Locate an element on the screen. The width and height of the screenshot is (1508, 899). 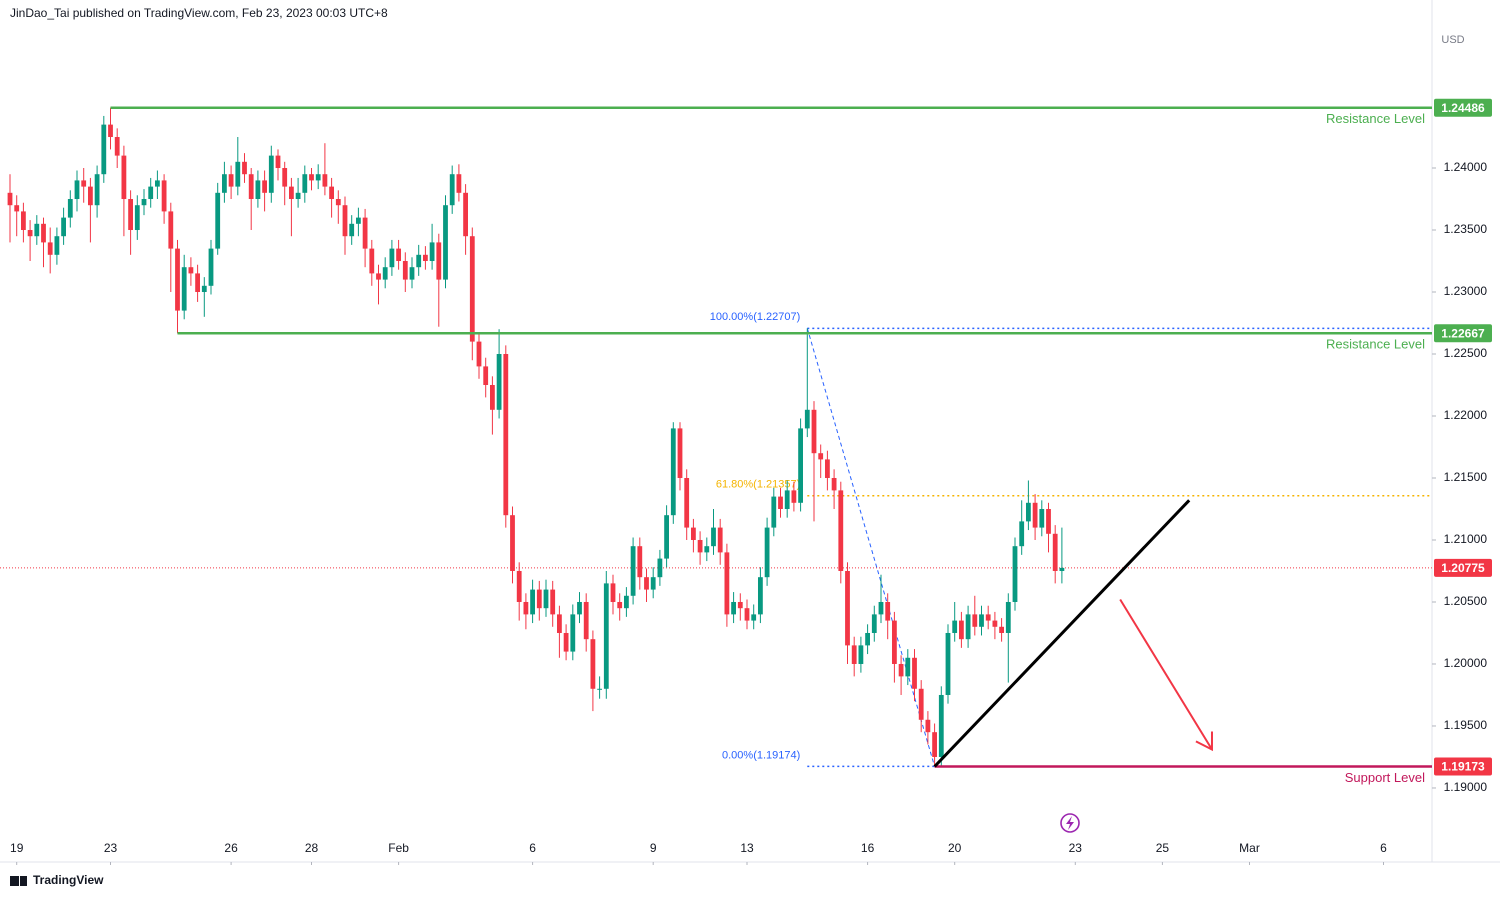
y-tick-label: 1.21500 is located at coordinates (1466, 477).